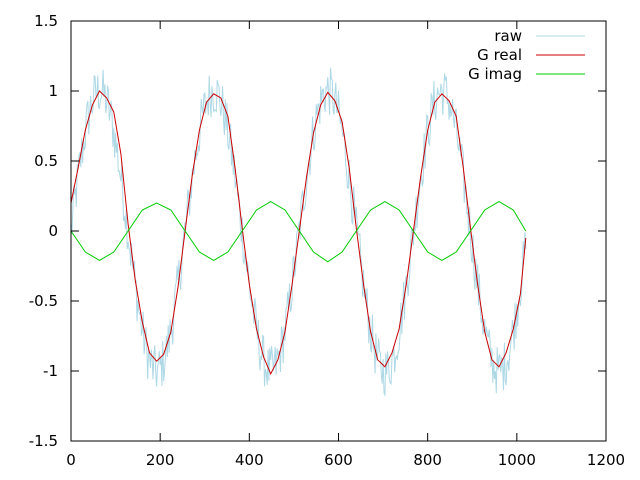 This screenshot has width=640, height=480. I want to click on y-tick-label: 0, so click(53, 231).